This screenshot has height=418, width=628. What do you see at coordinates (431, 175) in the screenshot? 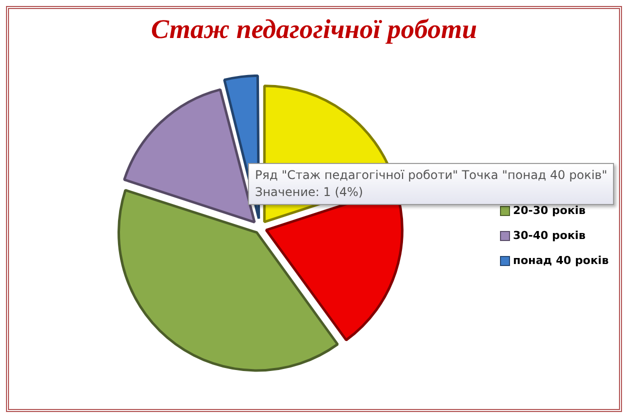
I see `text: Ряд "Стаж педагогічної роботи" Точка "понад 40 років"` at bounding box center [431, 175].